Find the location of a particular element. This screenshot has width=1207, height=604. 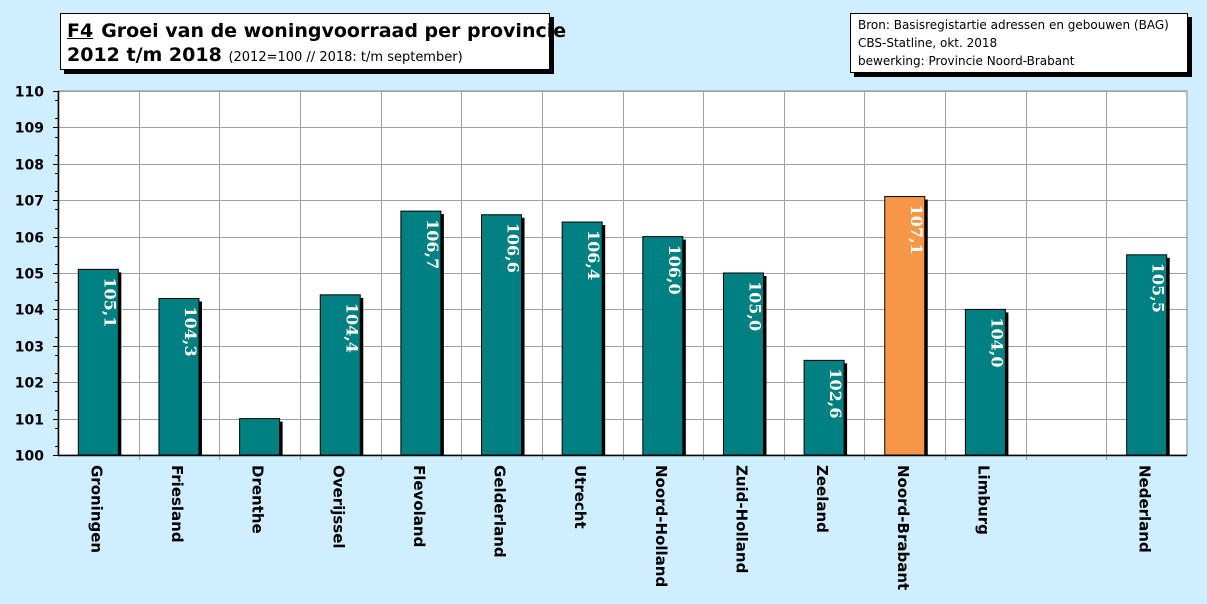

data-label: 104,0 is located at coordinates (996, 342).